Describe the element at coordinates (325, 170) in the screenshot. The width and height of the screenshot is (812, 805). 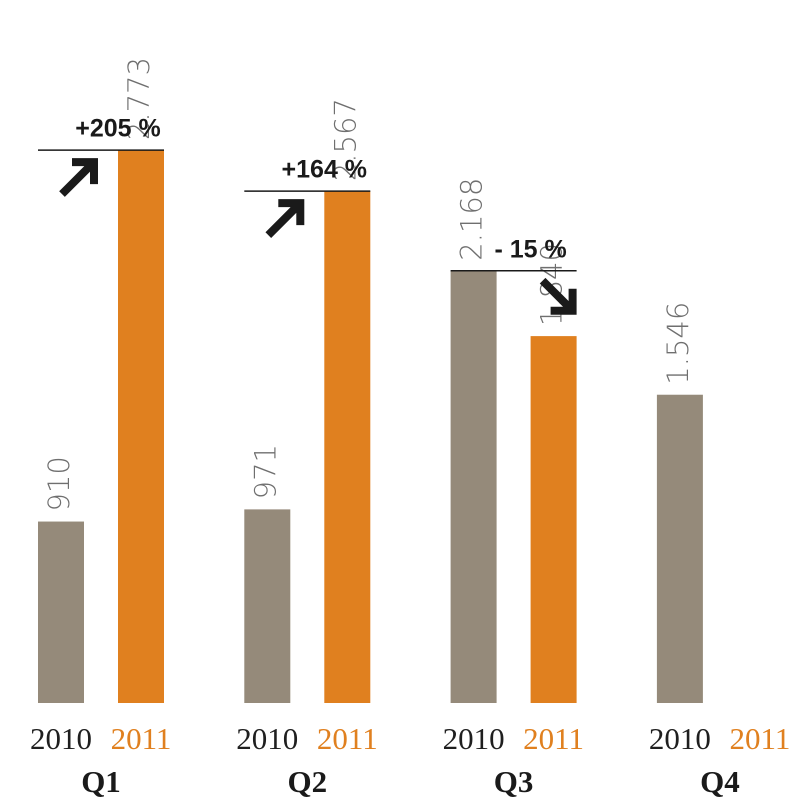
I see `change-label: +164 %` at that location.